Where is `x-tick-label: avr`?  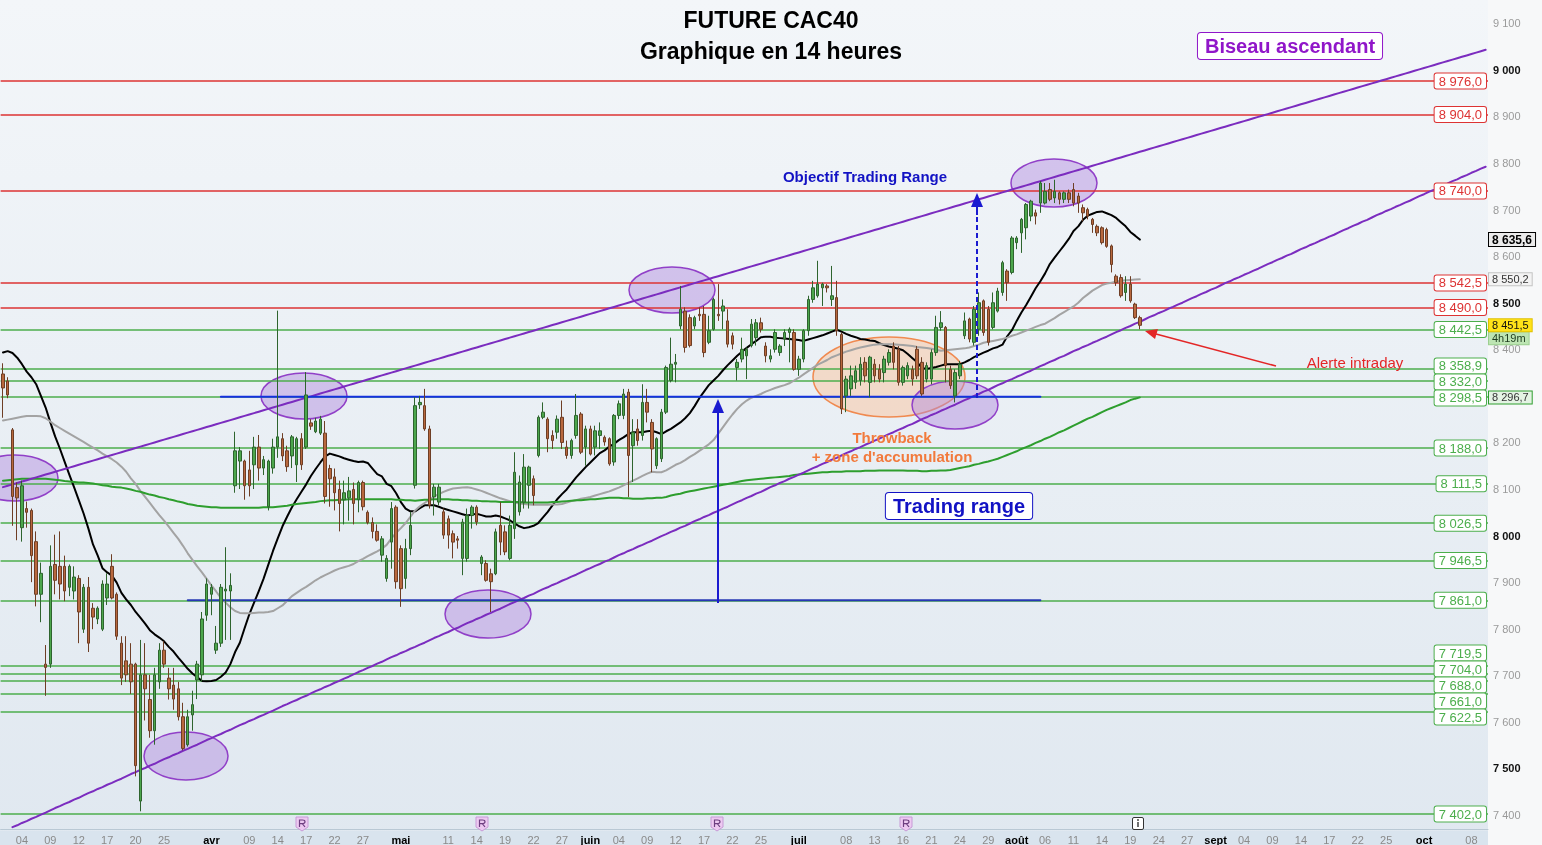
x-tick-label: avr is located at coordinates (212, 839).